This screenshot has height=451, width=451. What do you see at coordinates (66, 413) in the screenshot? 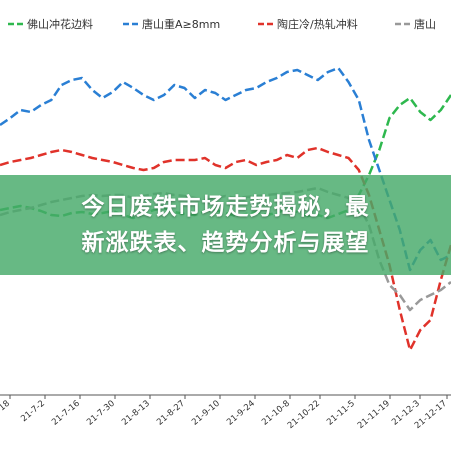
I see `x-tick-label: 21-7-16` at bounding box center [66, 413].